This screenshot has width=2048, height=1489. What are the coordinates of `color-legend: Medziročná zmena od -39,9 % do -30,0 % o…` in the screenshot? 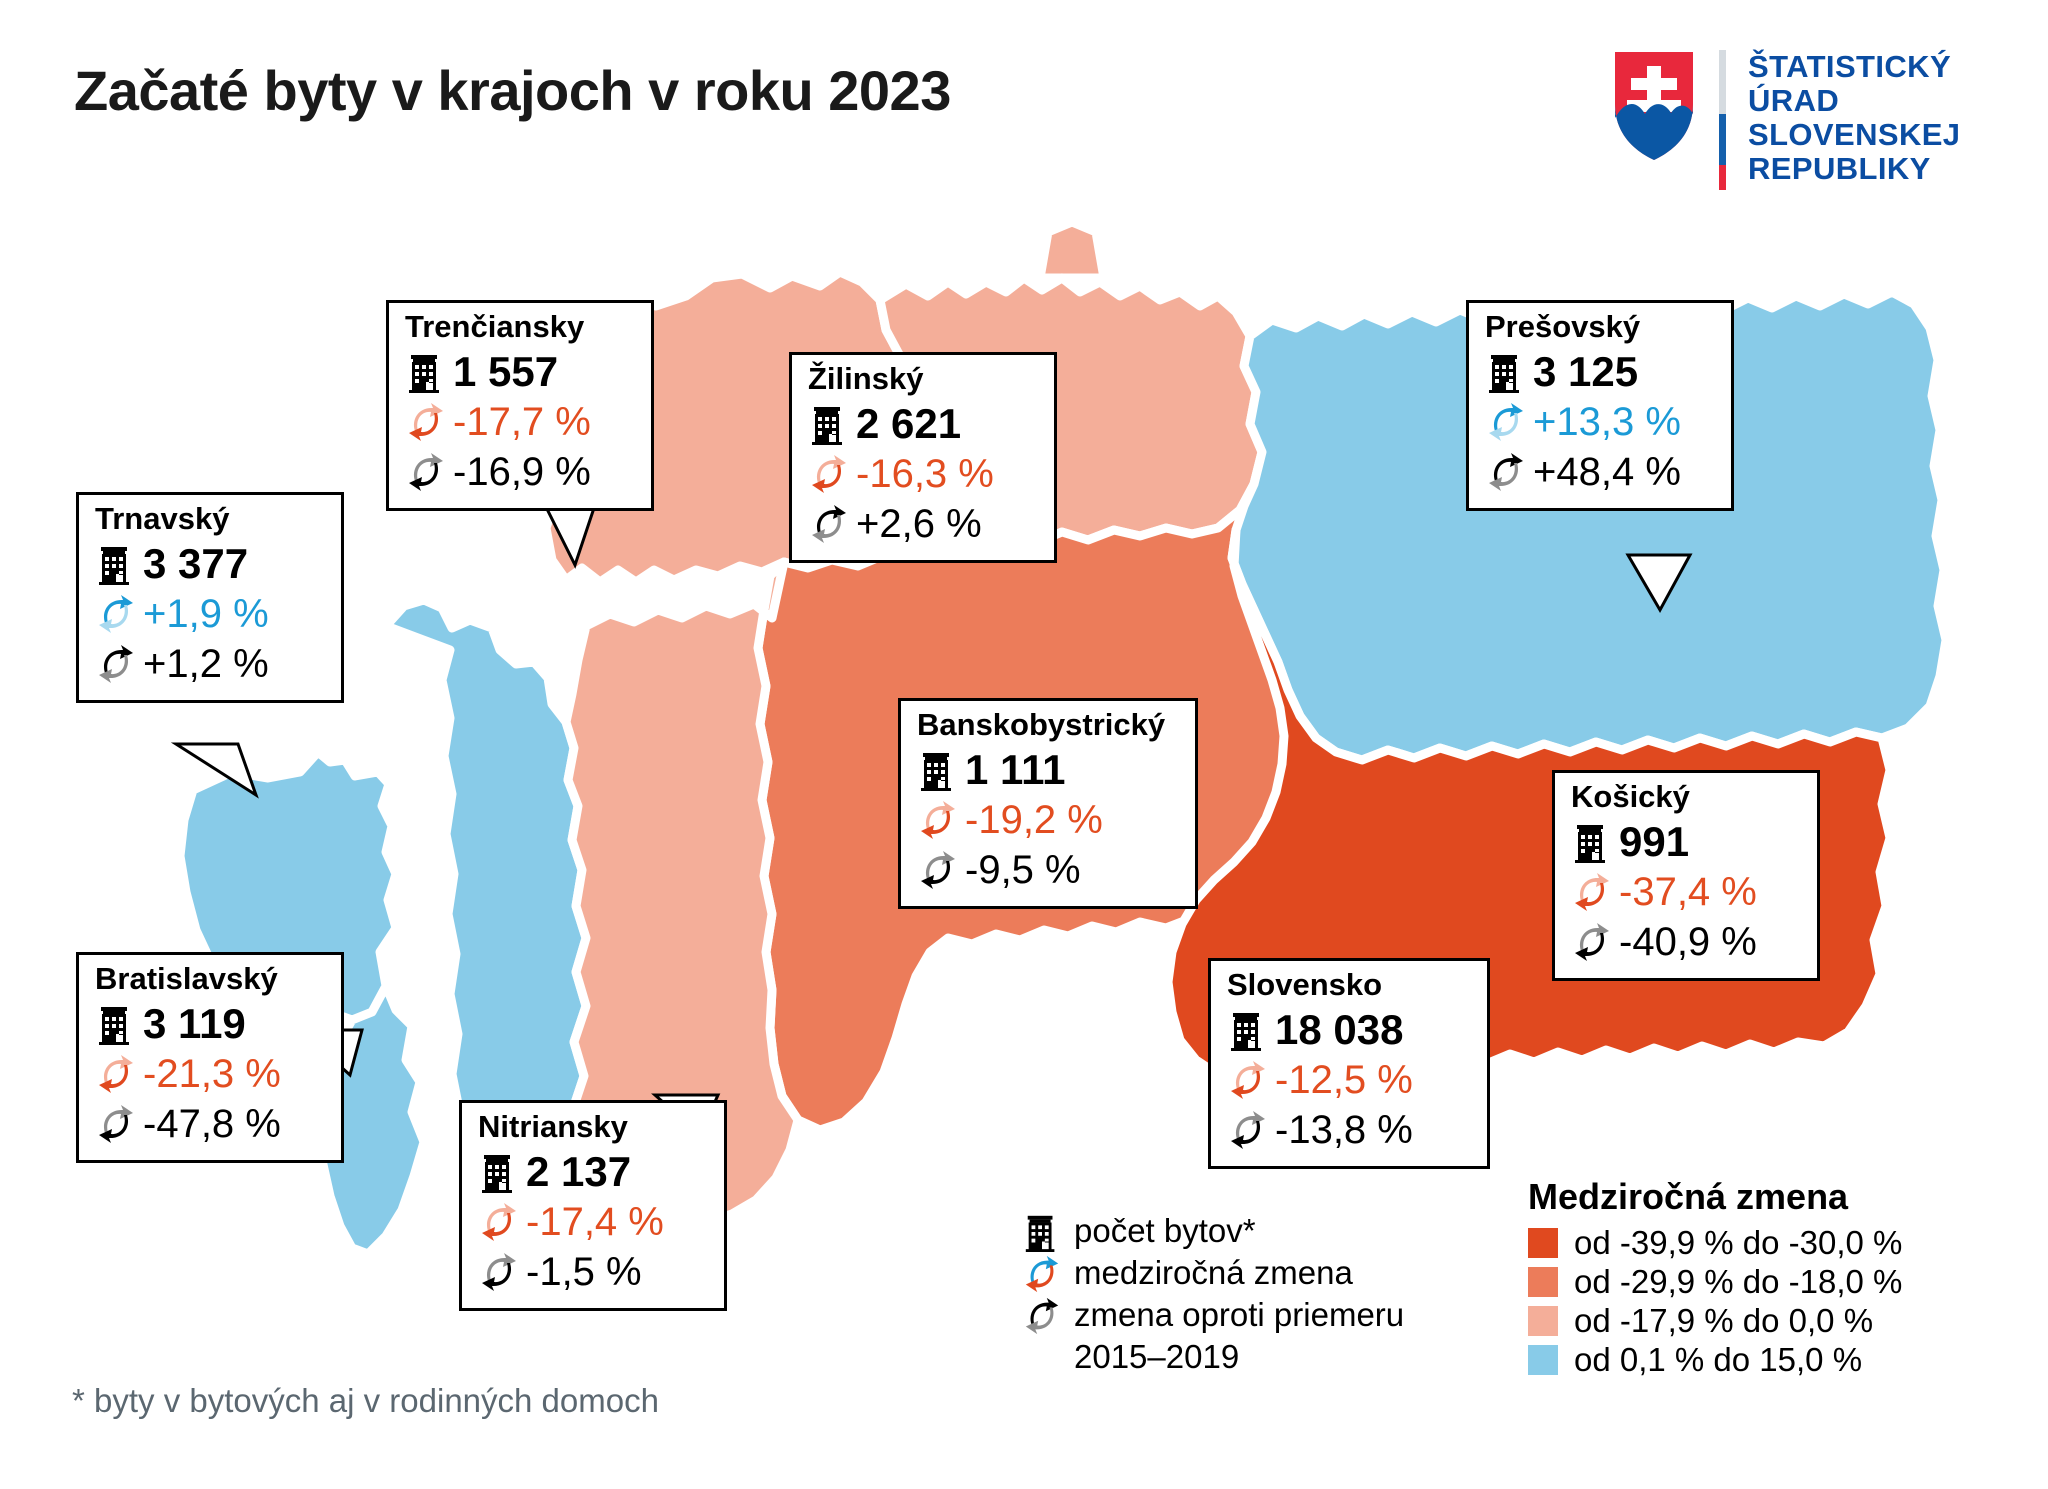 It's located at (1768, 1279).